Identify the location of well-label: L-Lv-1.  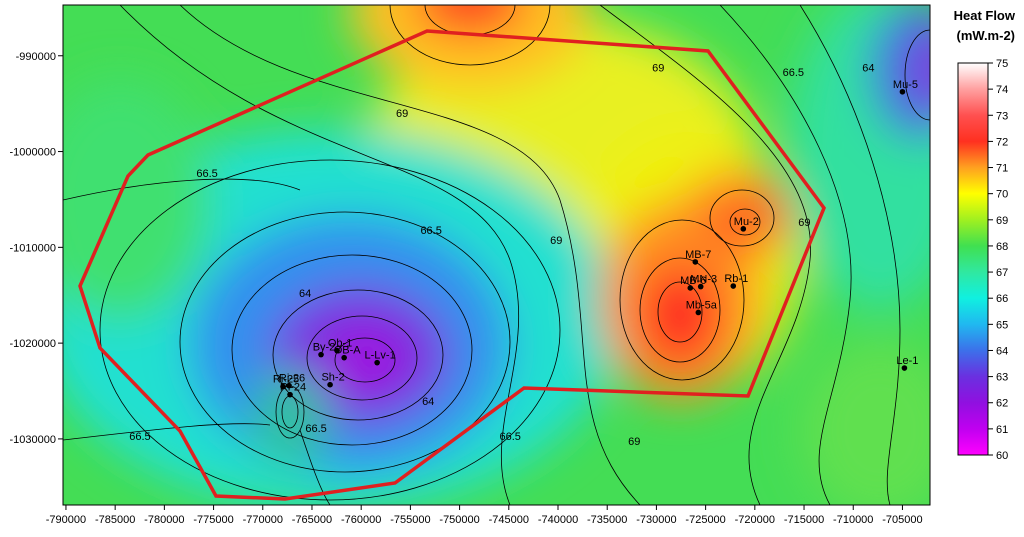
(380, 356).